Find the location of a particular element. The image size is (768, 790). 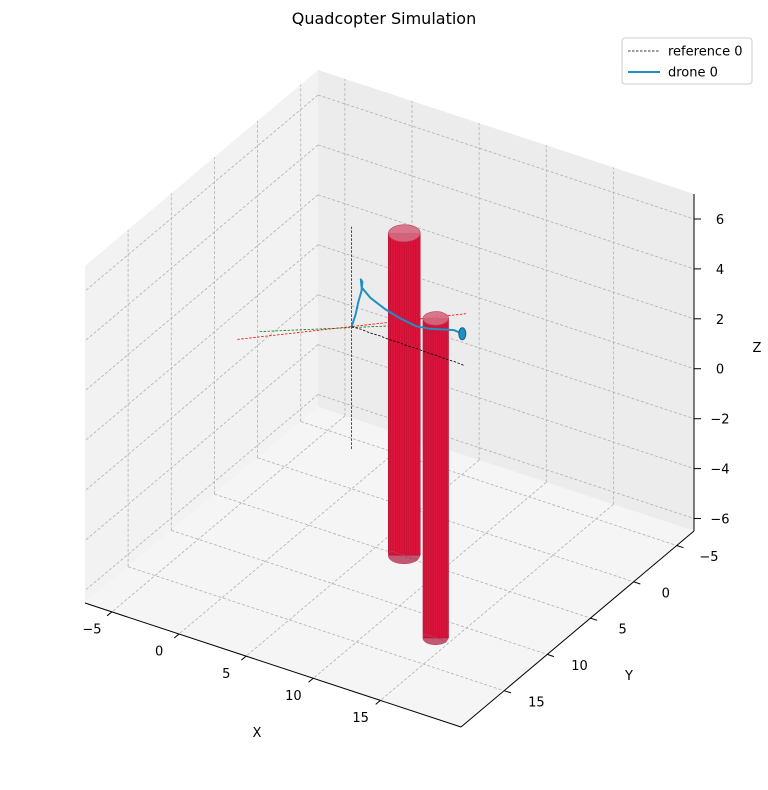

y-tick-label: 0 is located at coordinates (666, 593).